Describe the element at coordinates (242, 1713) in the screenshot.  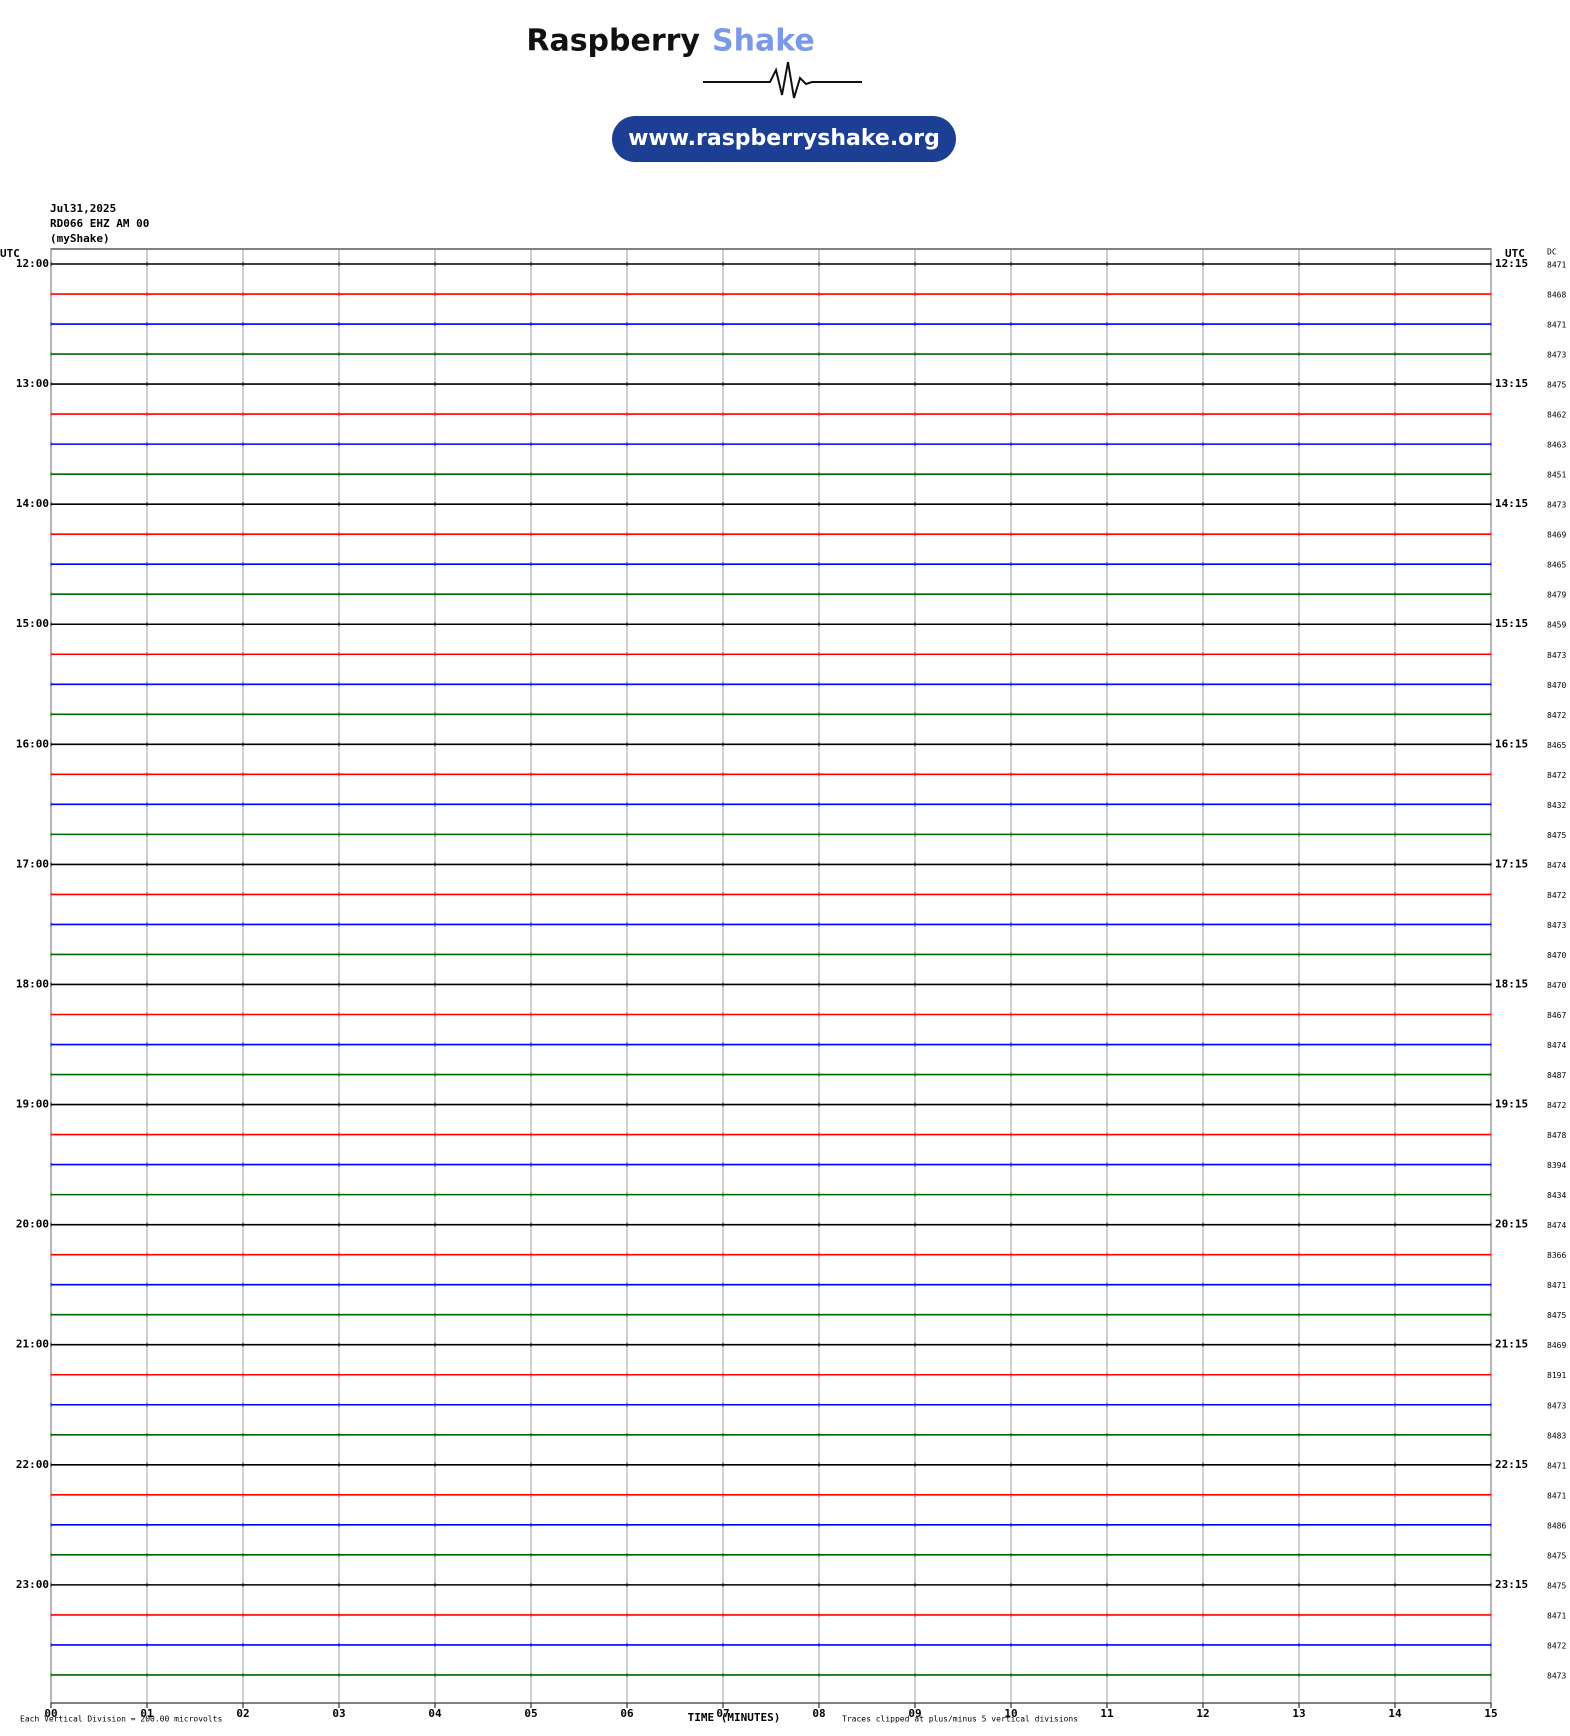
I see `x-tick-label: 02` at that location.